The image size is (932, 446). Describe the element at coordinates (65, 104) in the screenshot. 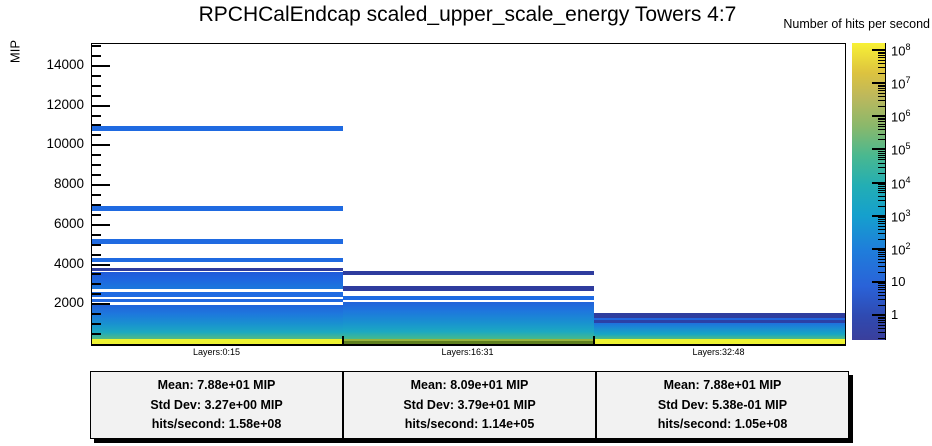

I see `y-tick-label: 12000` at that location.